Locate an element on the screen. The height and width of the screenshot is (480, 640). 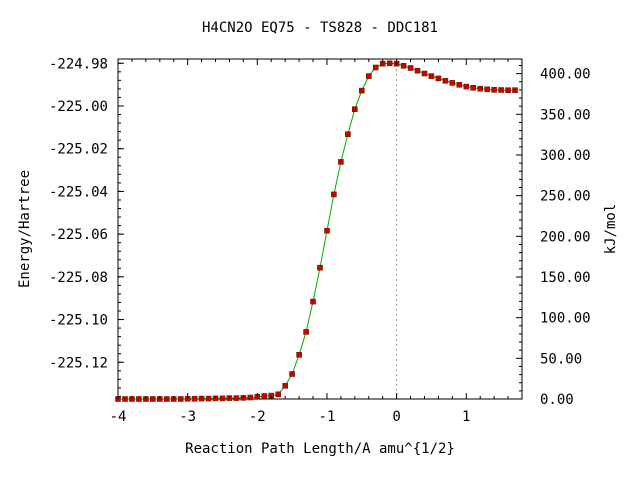
x-tick-label: 1 is located at coordinates (466, 417).